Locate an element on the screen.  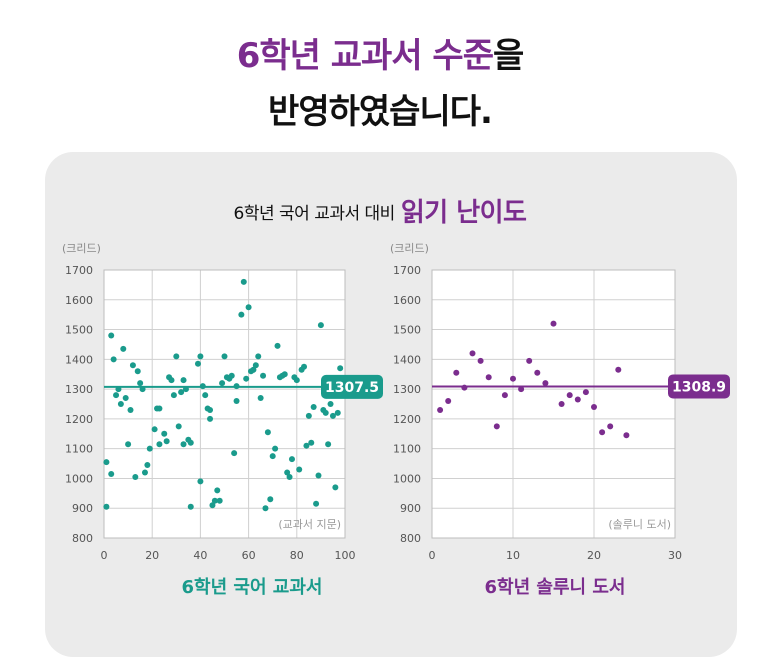
chart2-plot-frame is located at coordinates (553, 404).